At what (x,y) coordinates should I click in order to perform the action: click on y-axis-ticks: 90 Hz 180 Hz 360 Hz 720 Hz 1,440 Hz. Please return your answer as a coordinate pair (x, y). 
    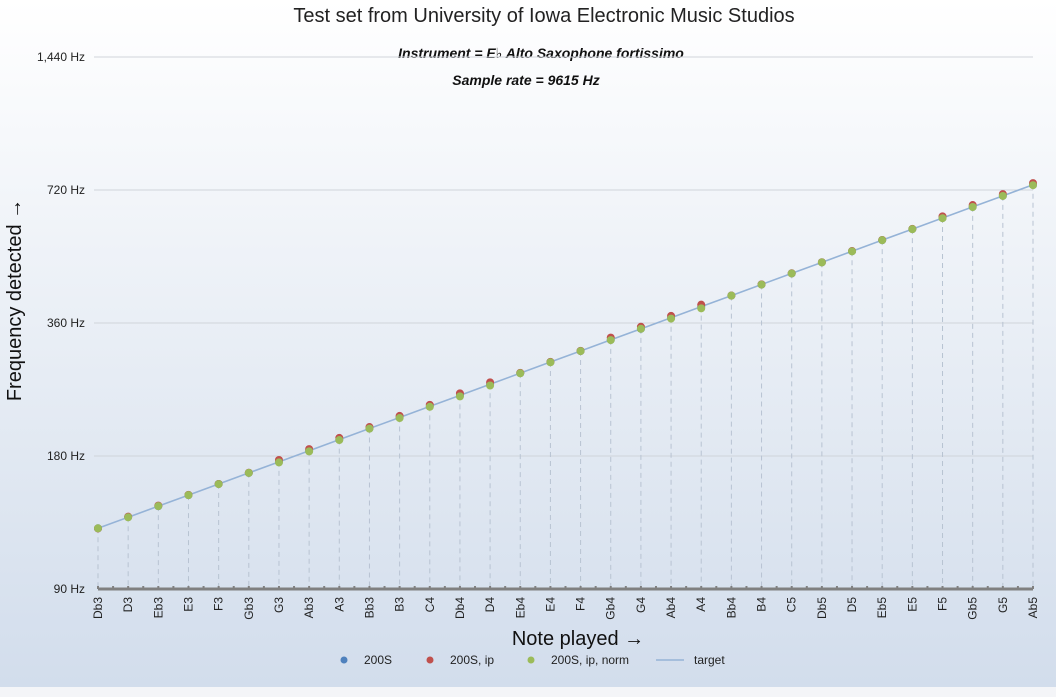
    Looking at the image, I should click on (61, 323).